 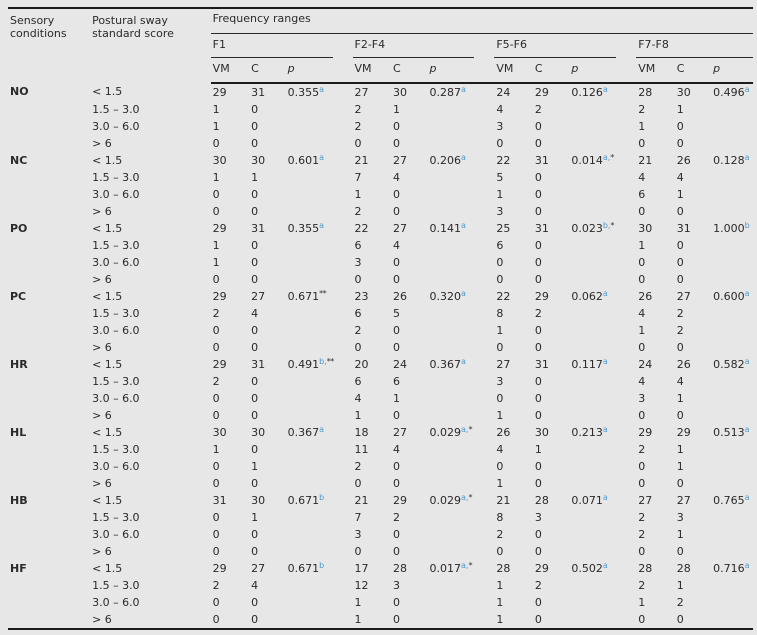 What do you see at coordinates (380, 177) in the screenshot?
I see `table-row: 1.5 – 3.0 1 1 7 4 5 0 4 4` at bounding box center [380, 177].